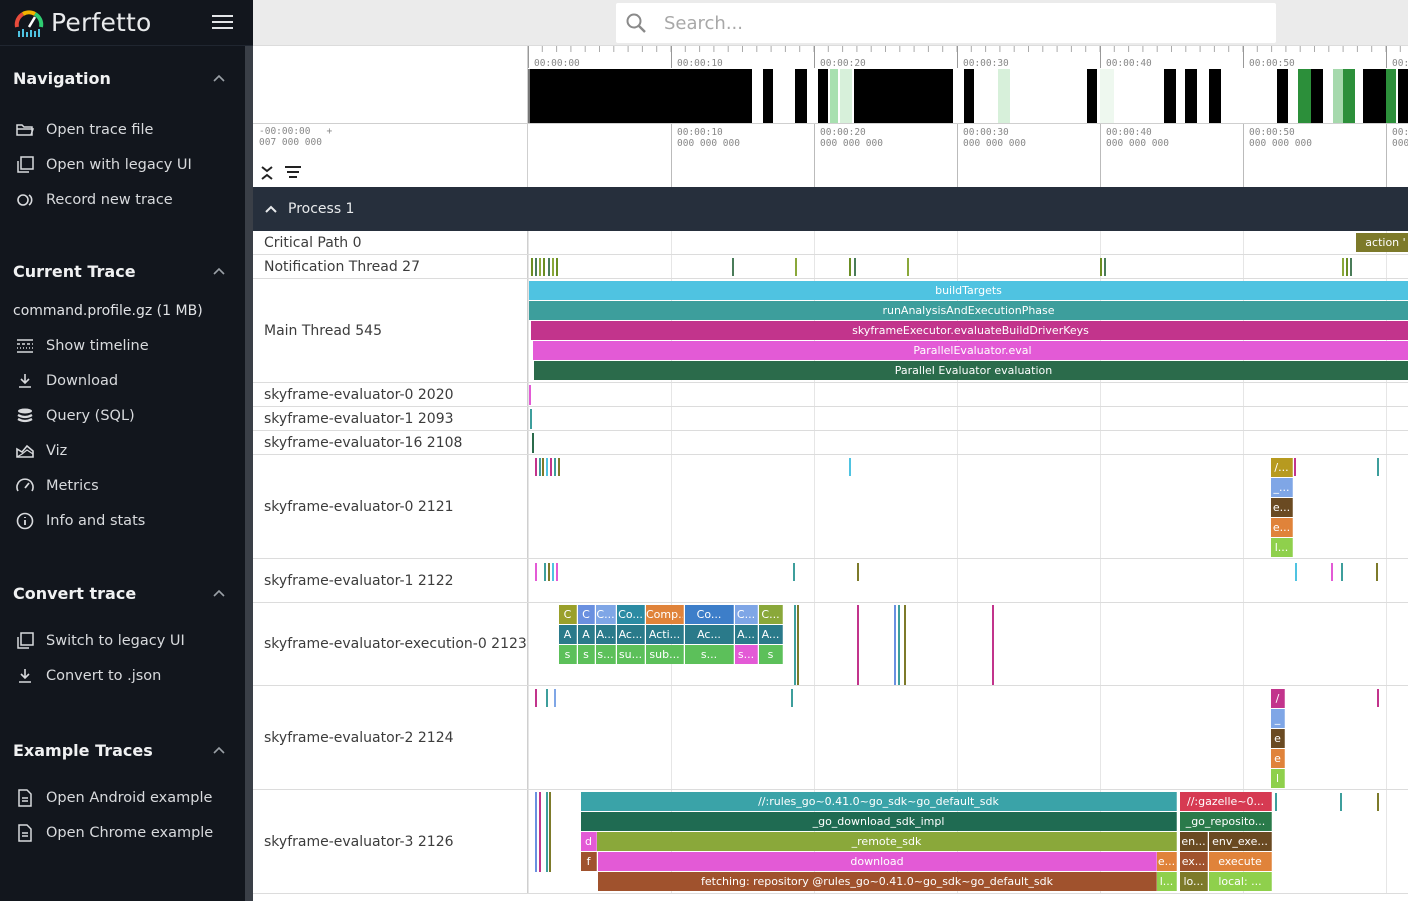  I want to click on slice: ParallelEvaluator.eval, so click(970, 350).